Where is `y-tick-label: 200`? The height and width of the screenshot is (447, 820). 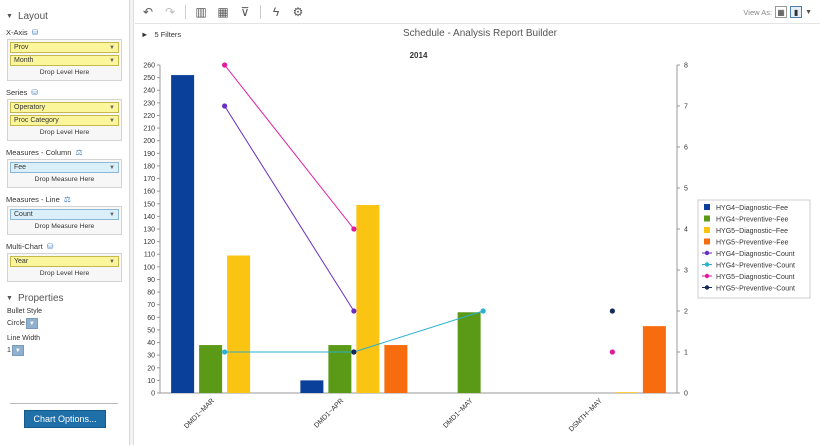
y-tick-label: 200 is located at coordinates (149, 141).